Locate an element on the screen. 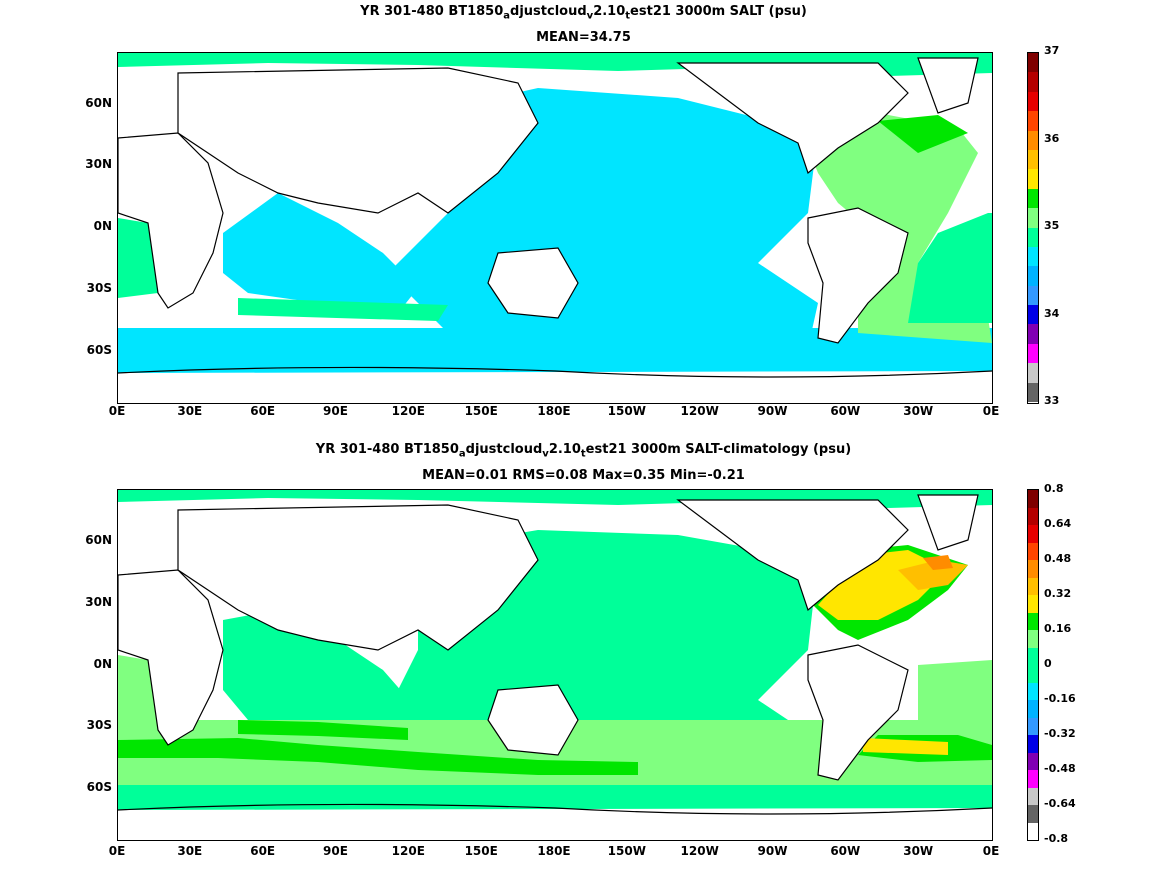  colorbar-label: -0.48 is located at coordinates (1060, 768).